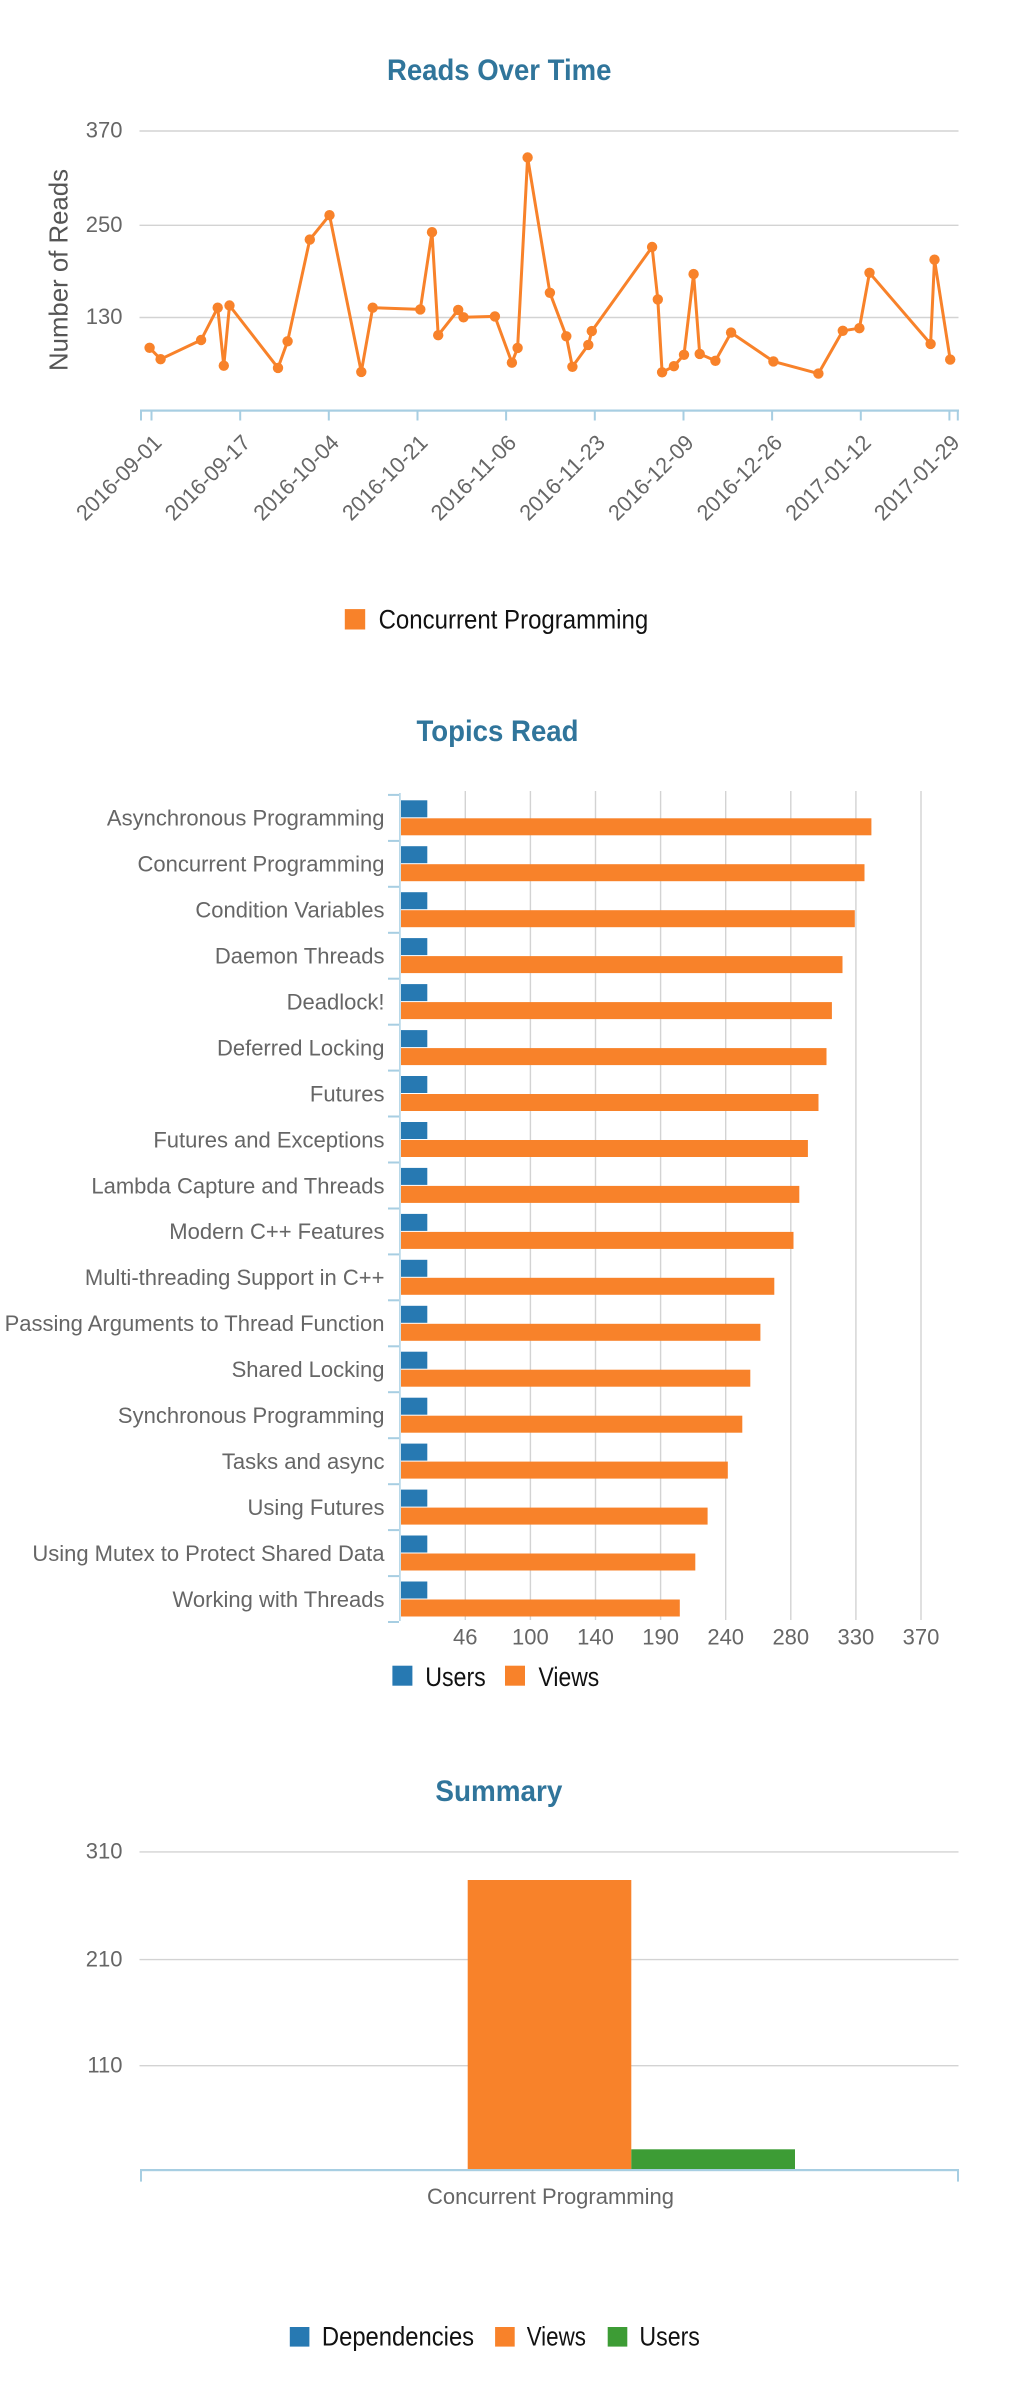  I want to click on svg-text: 240, so click(725, 1636).